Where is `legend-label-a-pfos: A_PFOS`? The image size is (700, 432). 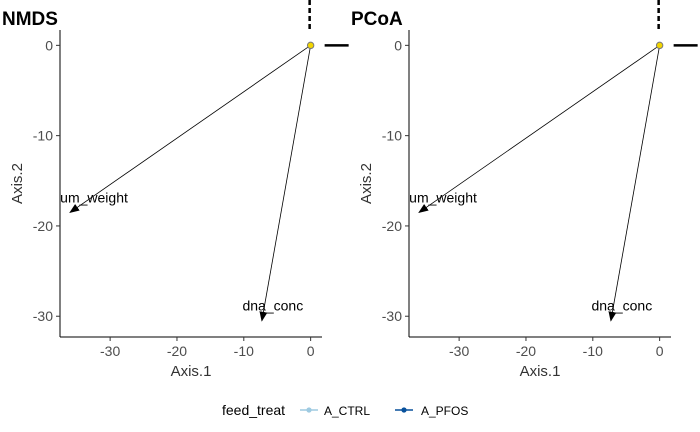 legend-label-a-pfos: A_PFOS is located at coordinates (444, 411).